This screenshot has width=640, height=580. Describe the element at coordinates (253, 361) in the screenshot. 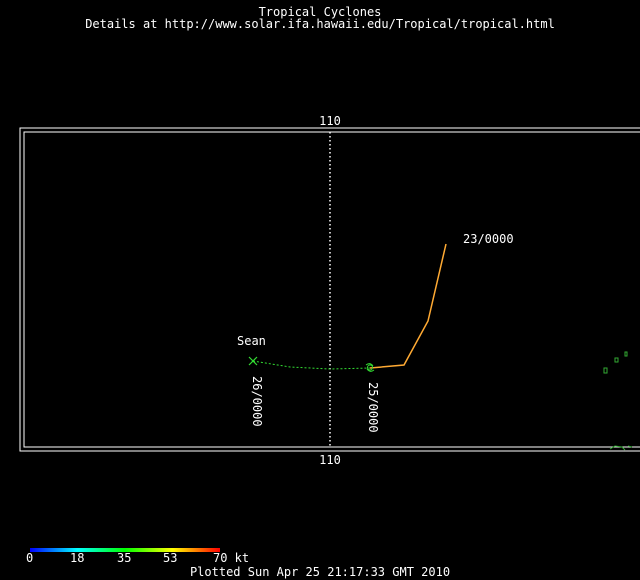

I see `storm-current-position-marker` at that location.